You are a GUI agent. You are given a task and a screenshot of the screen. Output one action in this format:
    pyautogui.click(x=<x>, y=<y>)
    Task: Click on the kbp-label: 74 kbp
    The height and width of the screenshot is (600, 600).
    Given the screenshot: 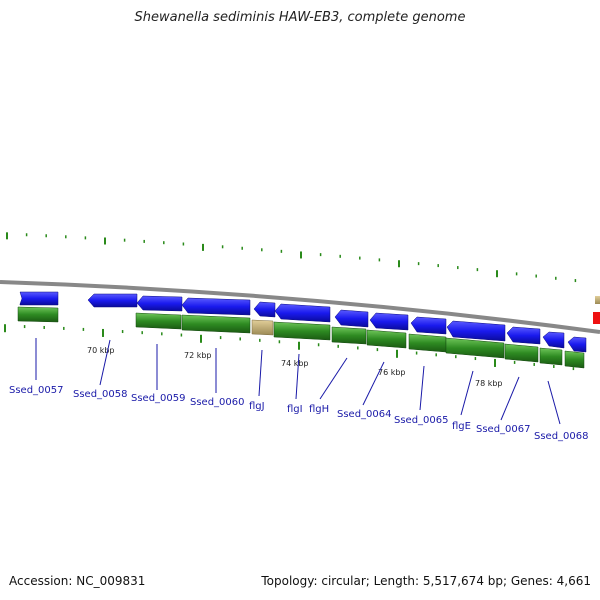 What is the action you would take?
    pyautogui.click(x=295, y=363)
    